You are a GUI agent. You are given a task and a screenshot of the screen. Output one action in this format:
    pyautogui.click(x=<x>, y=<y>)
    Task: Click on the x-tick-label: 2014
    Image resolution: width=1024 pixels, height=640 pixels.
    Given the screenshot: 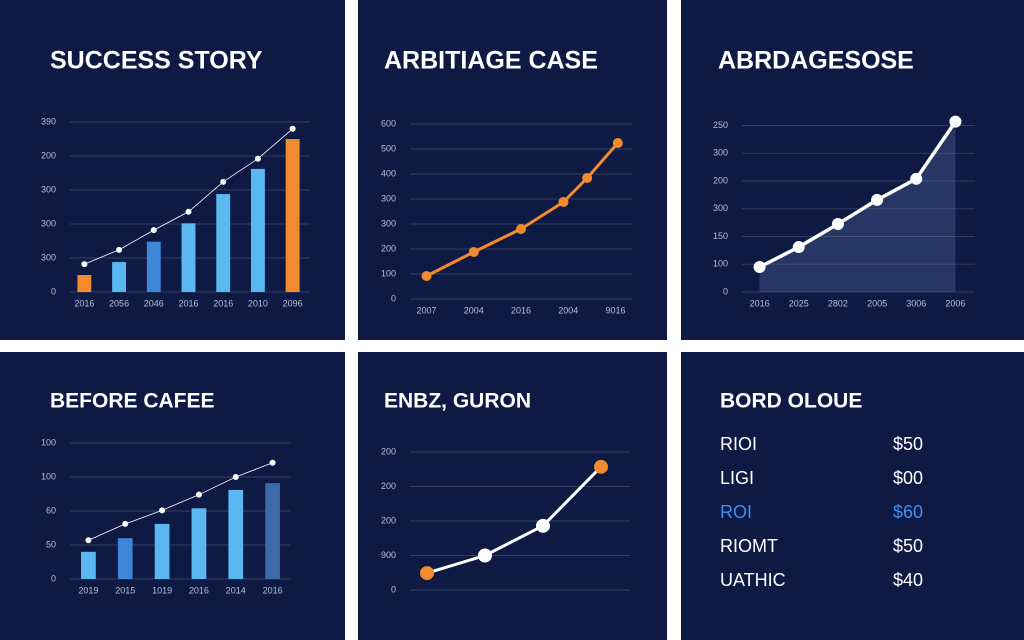 What is the action you would take?
    pyautogui.click(x=236, y=590)
    